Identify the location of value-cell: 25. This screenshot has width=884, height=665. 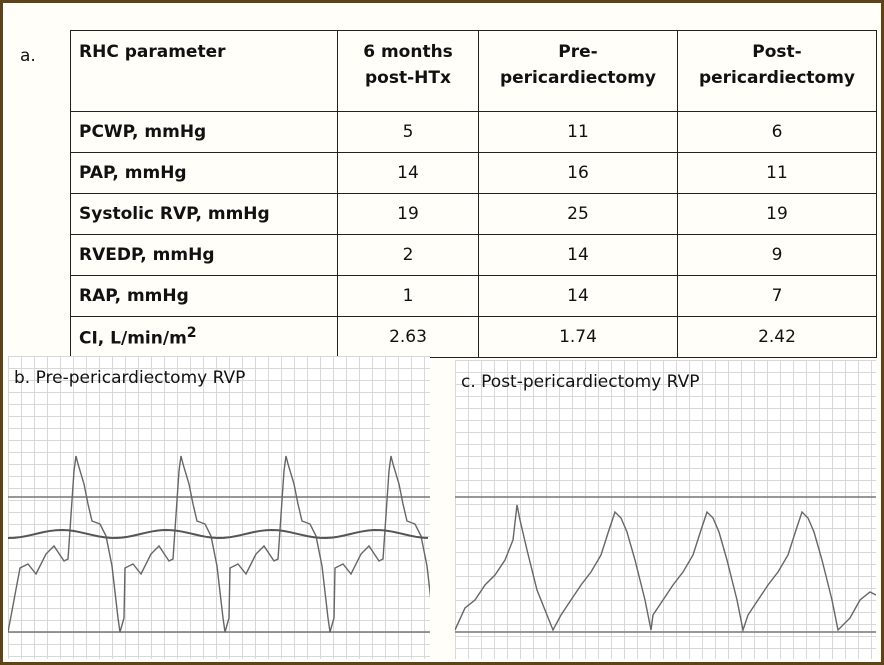
(578, 214).